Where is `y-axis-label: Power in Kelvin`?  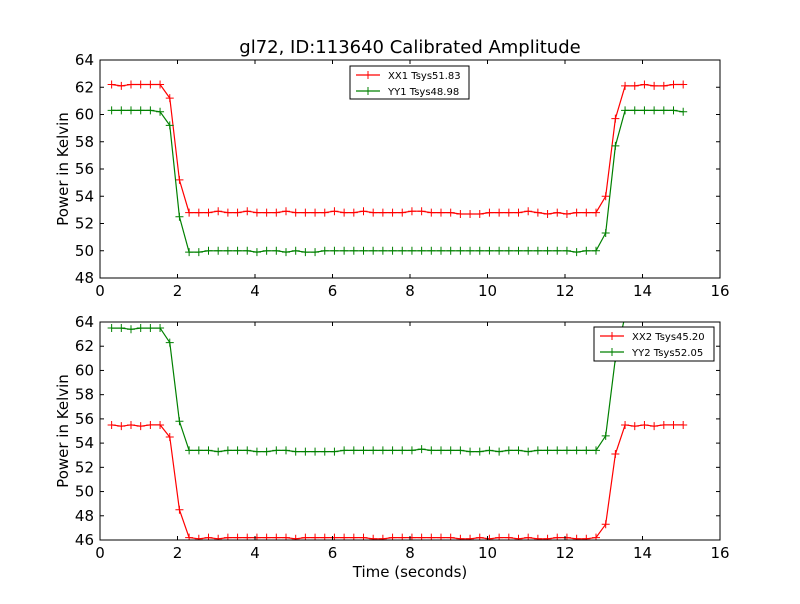 y-axis-label: Power in Kelvin is located at coordinates (63, 431).